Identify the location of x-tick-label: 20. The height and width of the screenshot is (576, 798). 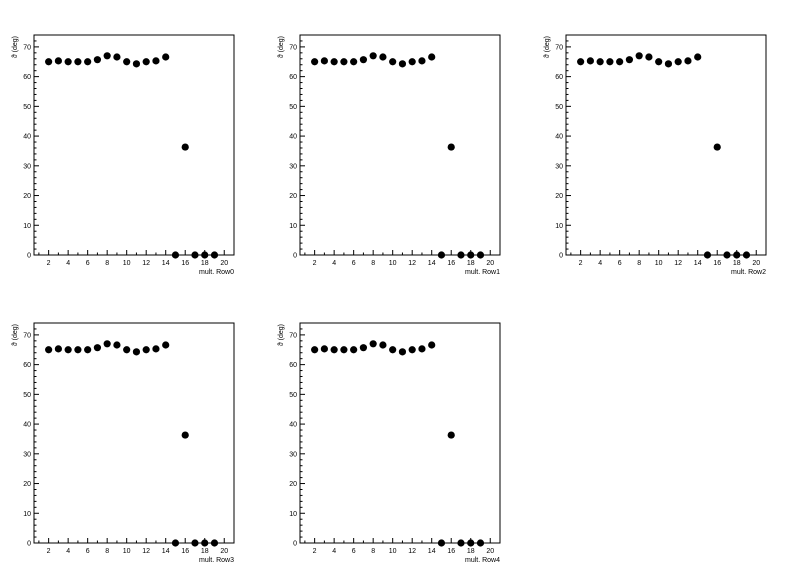
(756, 263).